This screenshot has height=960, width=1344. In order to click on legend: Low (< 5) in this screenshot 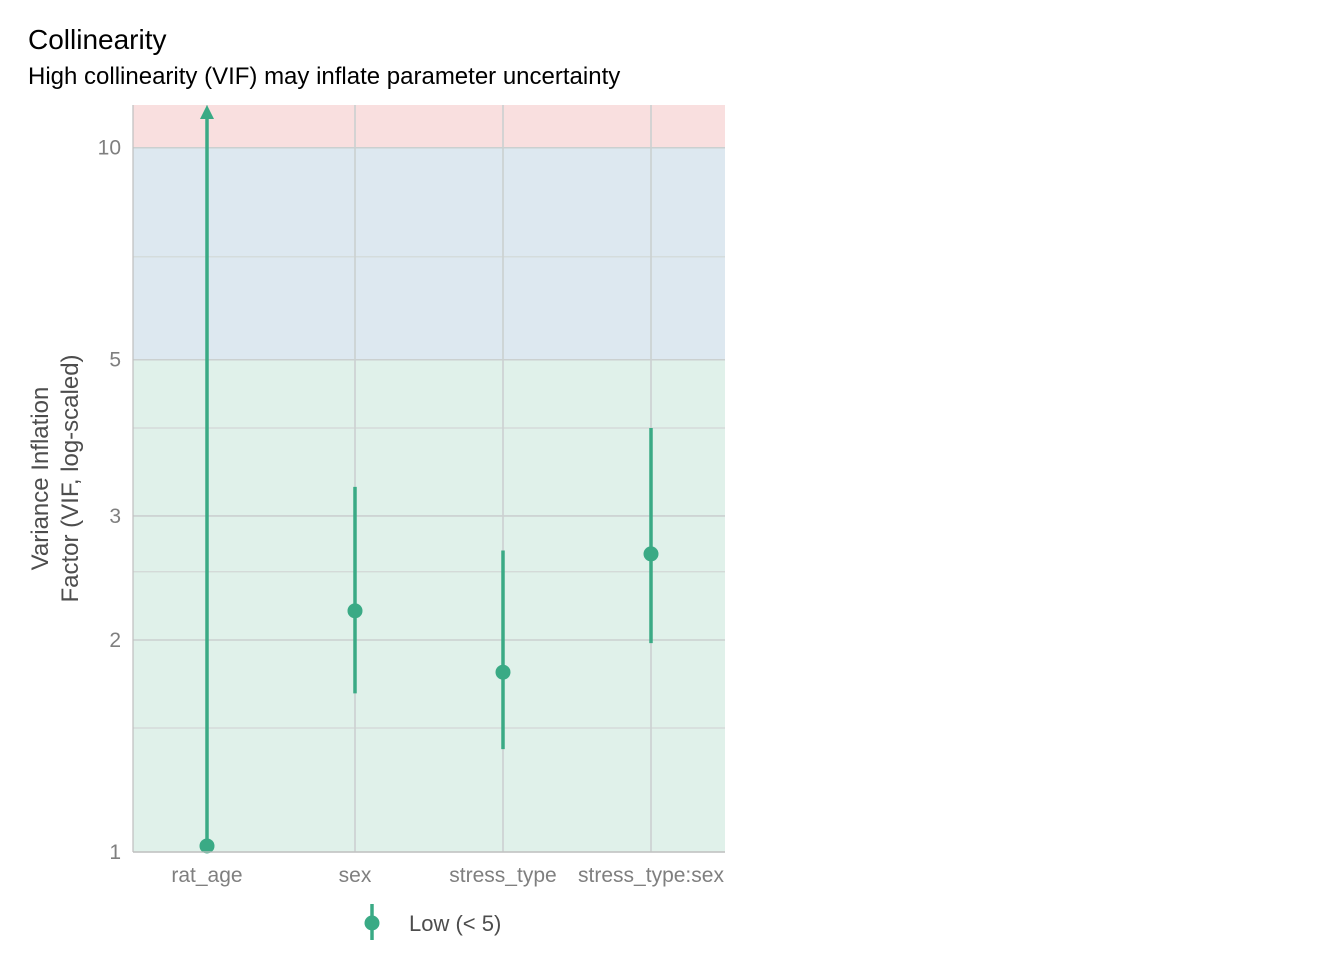, I will do `click(432, 922)`.